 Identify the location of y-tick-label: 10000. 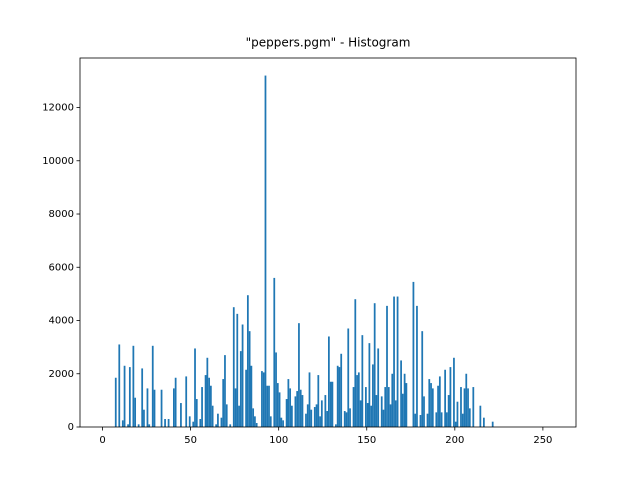
(58, 161).